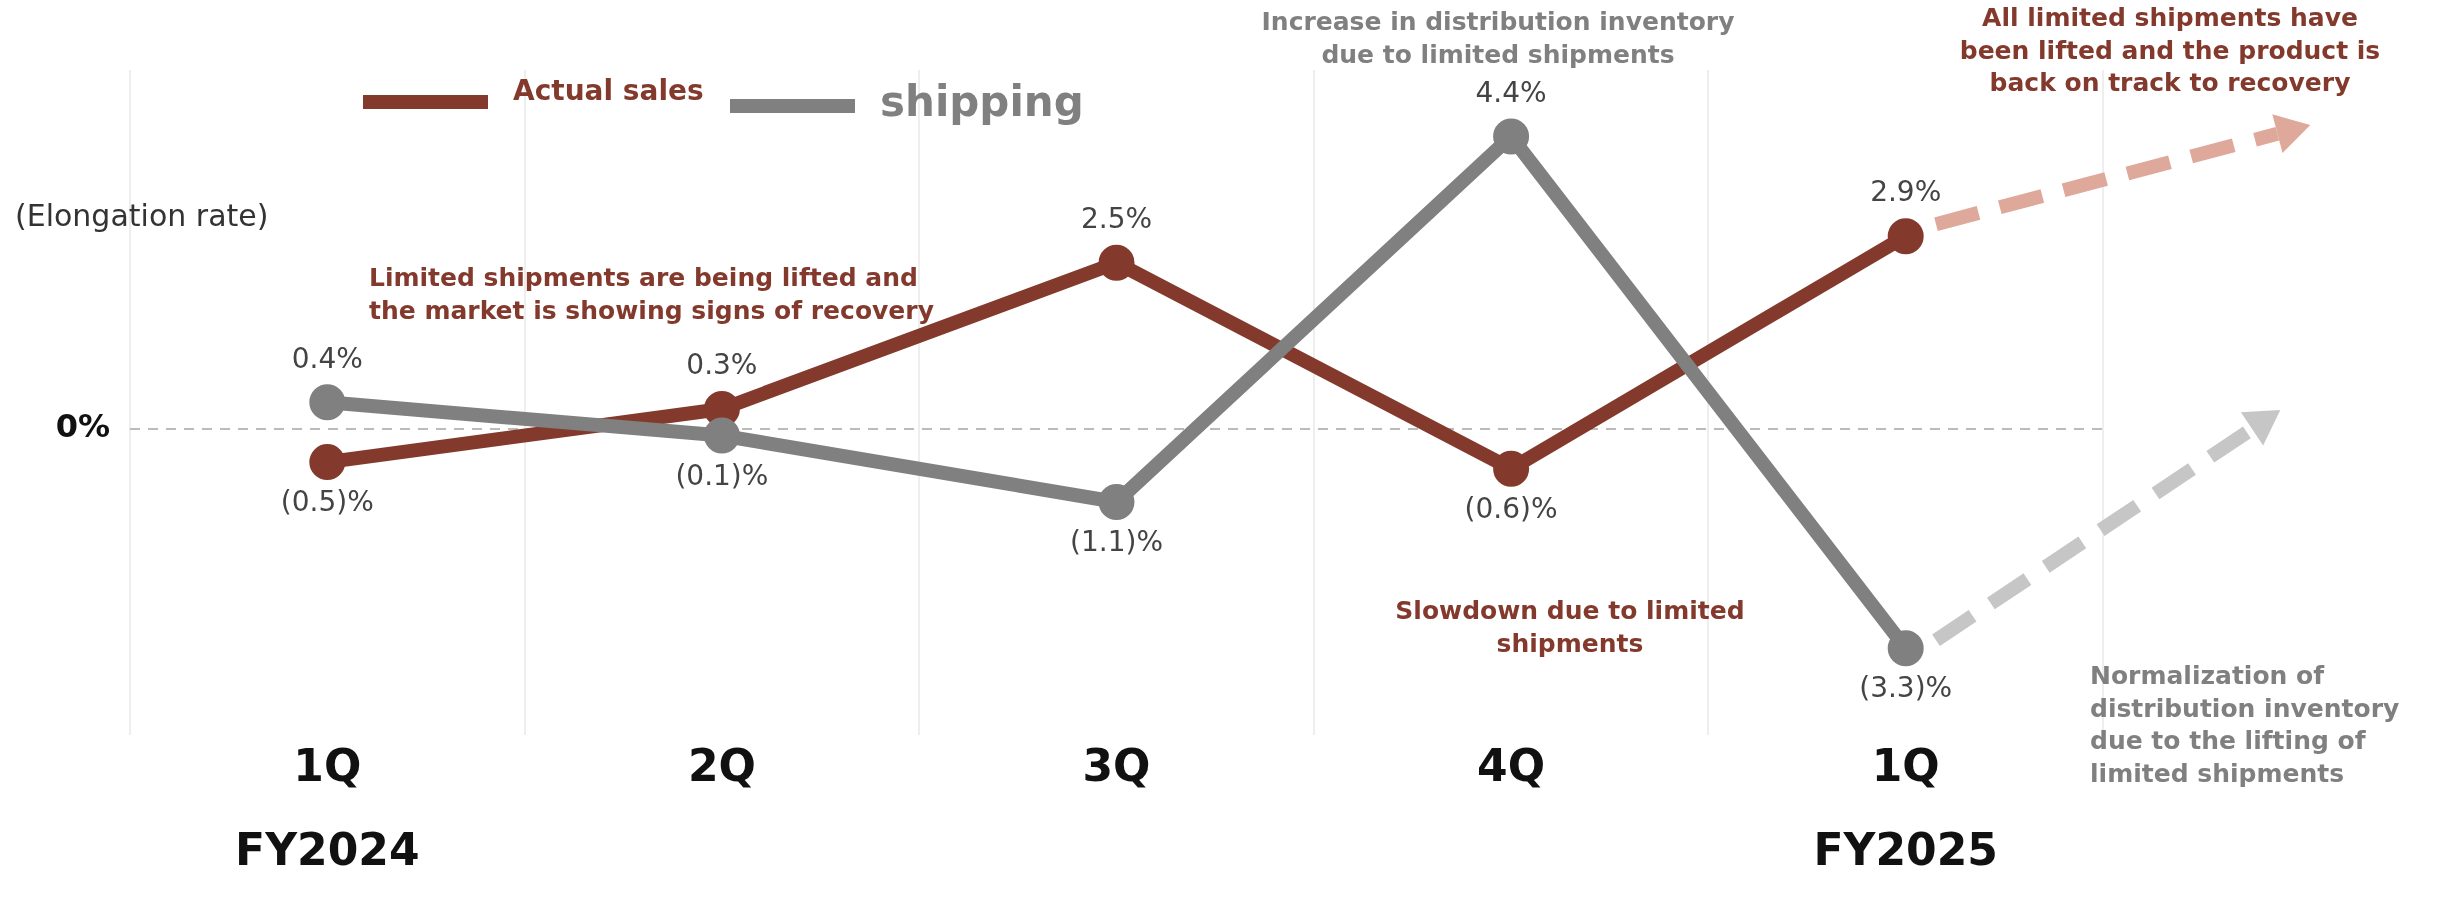 The width and height of the screenshot is (2440, 898). Describe the element at coordinates (1906, 688) in the screenshot. I see `data-label: (3.3)%` at that location.